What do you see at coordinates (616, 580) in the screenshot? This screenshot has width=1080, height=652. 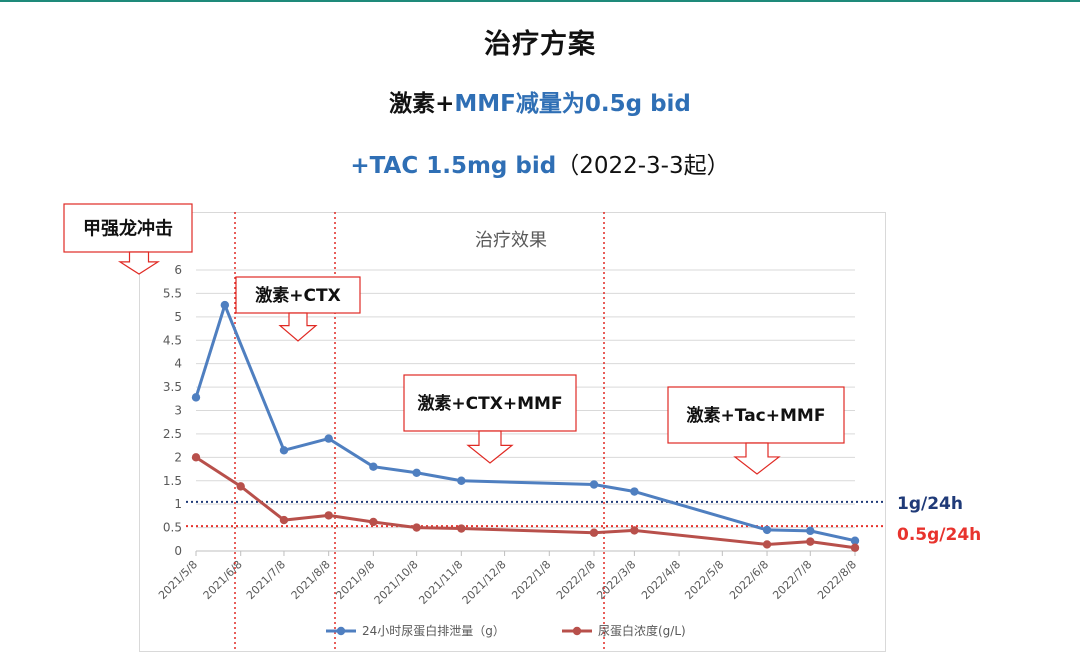 I see `x-tick-label: 2022/3/8` at bounding box center [616, 580].